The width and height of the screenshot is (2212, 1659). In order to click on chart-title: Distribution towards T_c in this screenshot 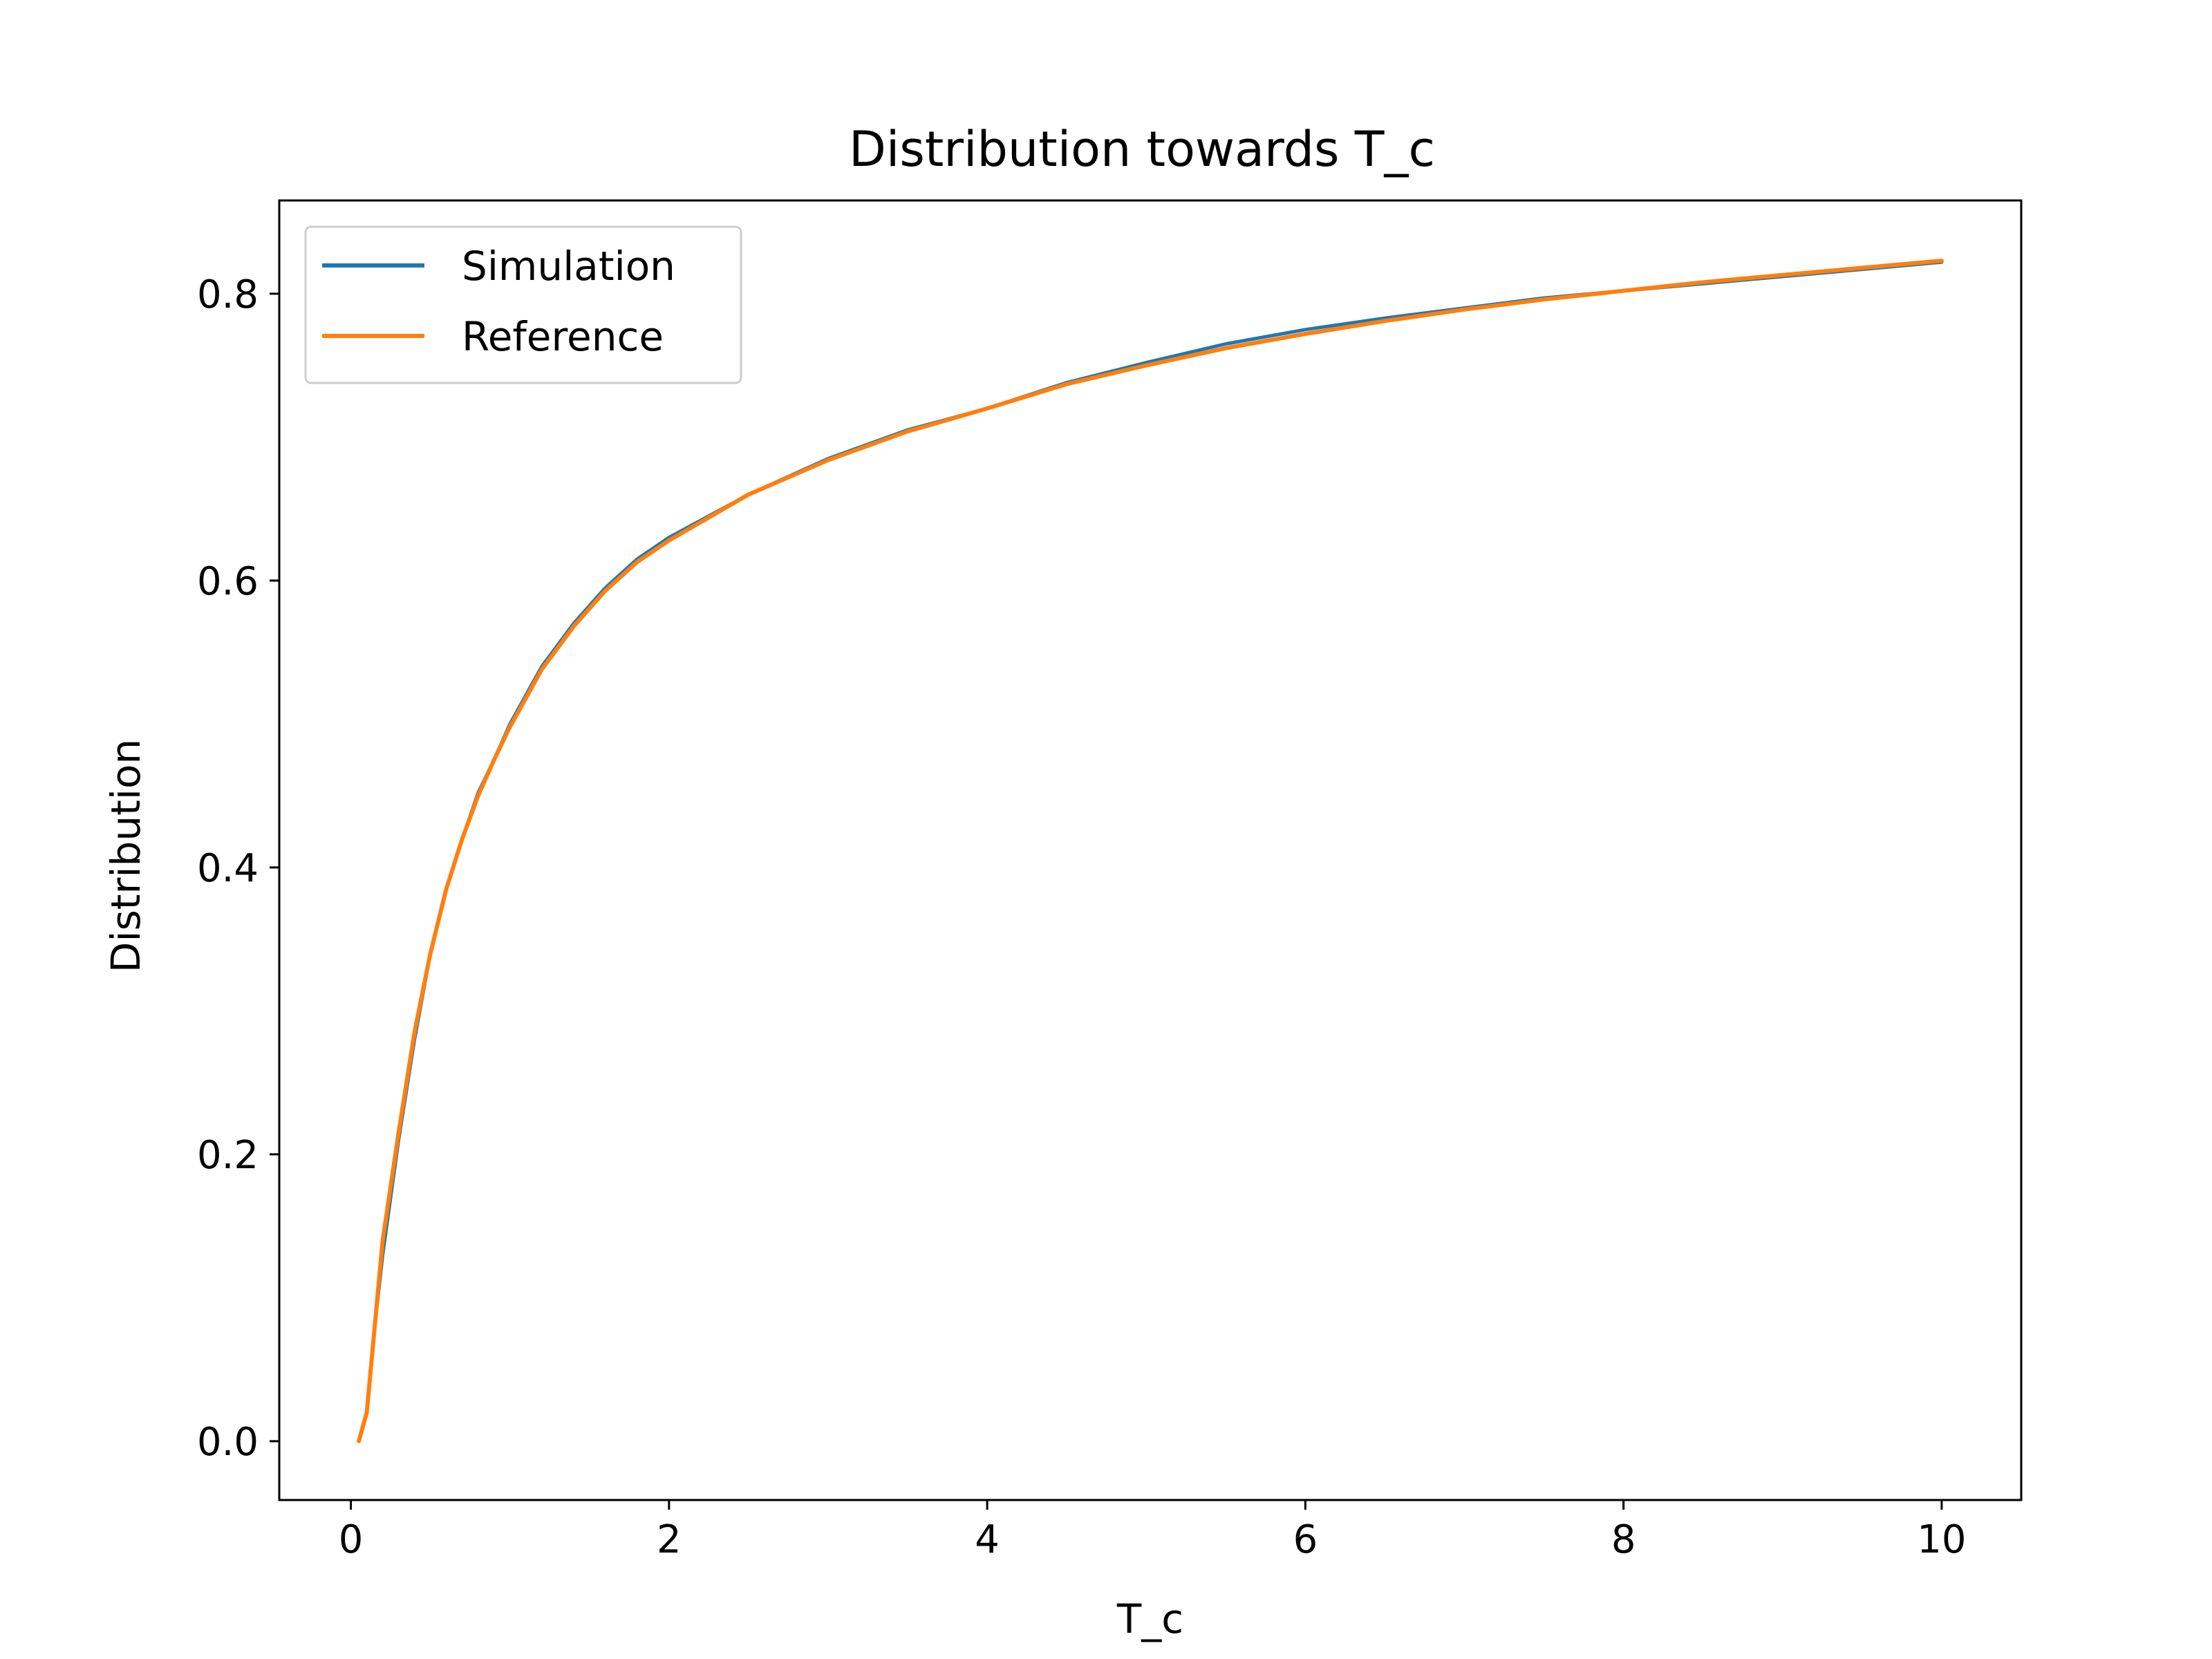, I will do `click(1142, 150)`.